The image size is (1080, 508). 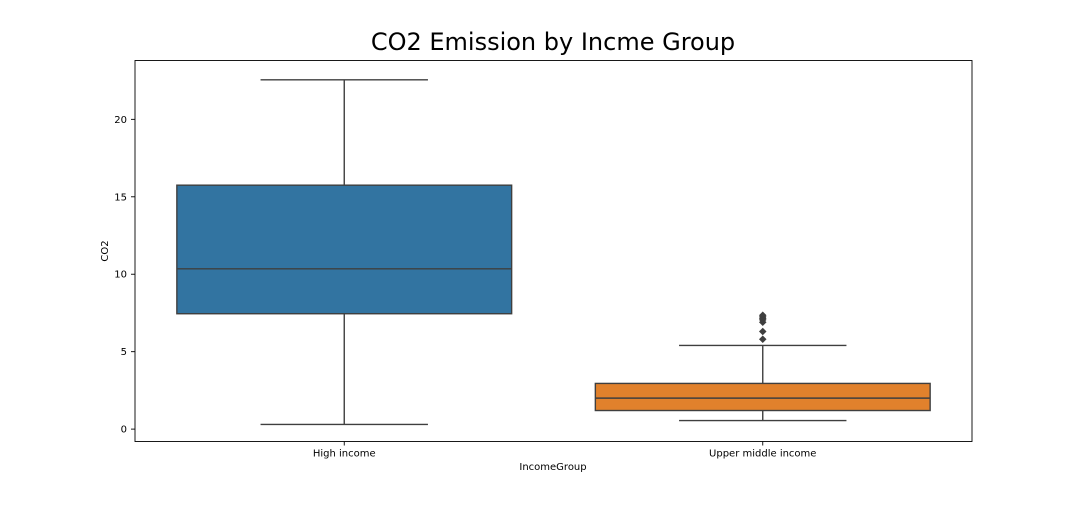 What do you see at coordinates (124, 430) in the screenshot?
I see `y-tick-label: 0` at bounding box center [124, 430].